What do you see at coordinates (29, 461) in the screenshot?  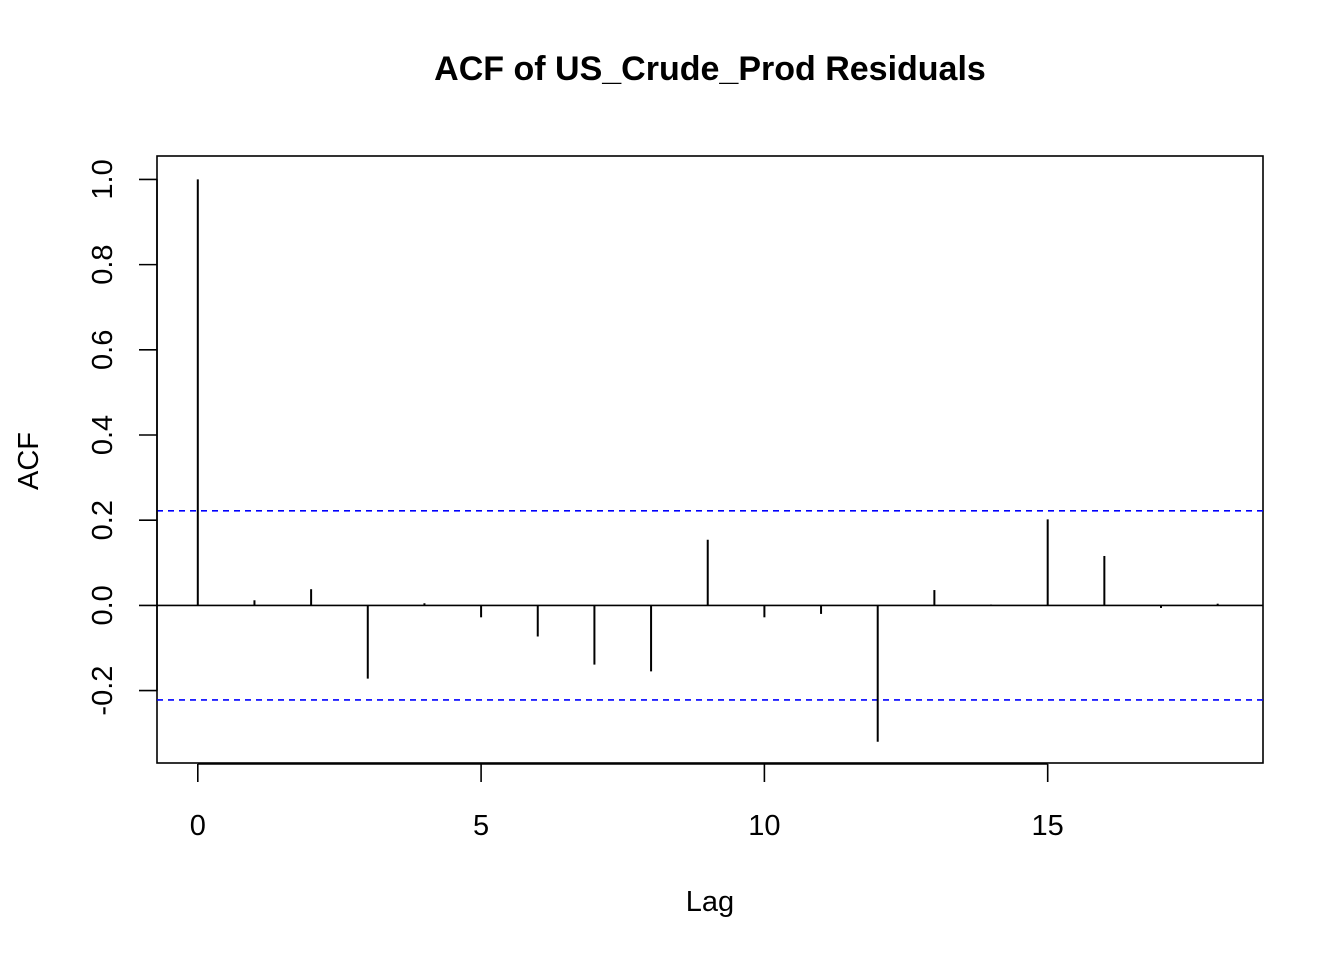 I see `y-axis-label: ACF` at bounding box center [29, 461].